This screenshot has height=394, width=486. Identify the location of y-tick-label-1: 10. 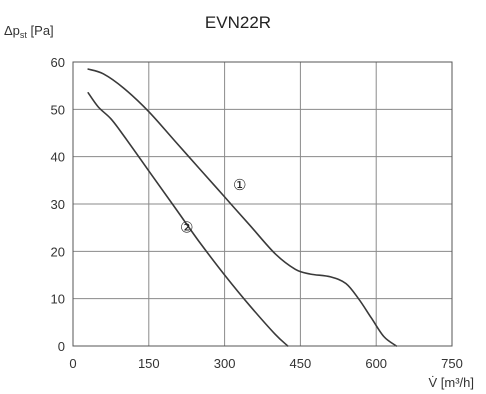
(58, 299).